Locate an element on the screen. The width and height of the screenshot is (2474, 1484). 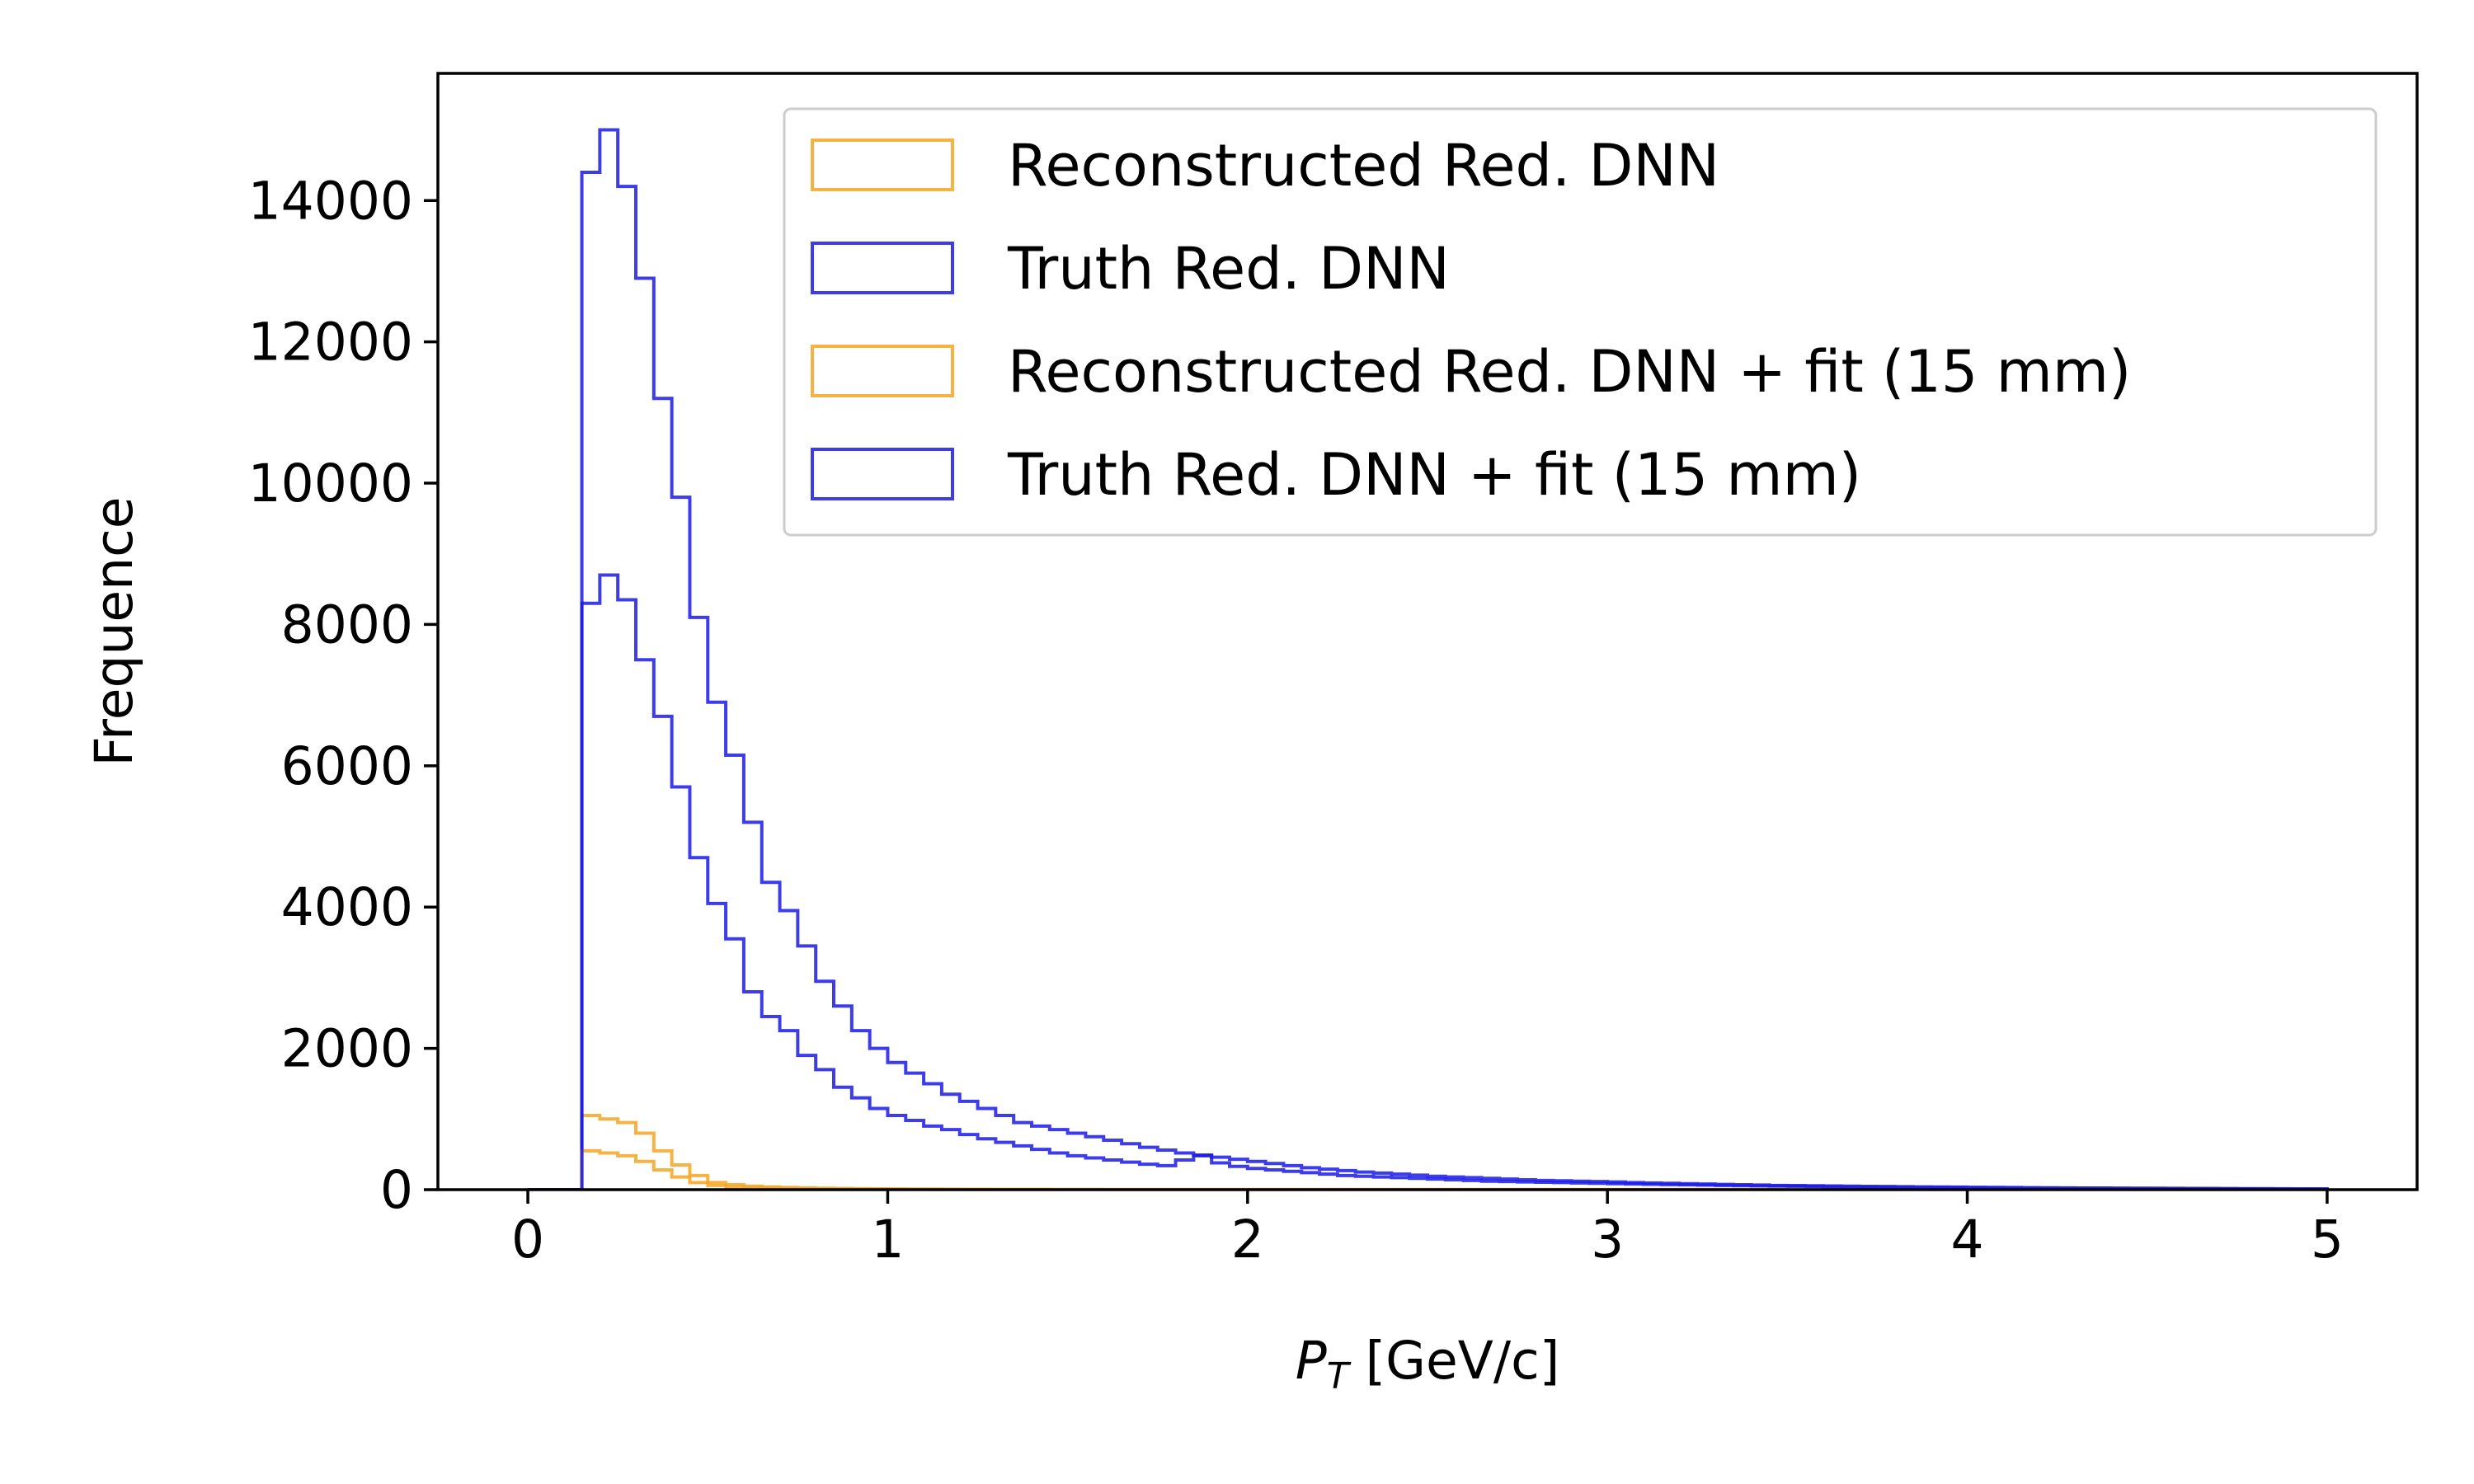
legend-label-1: Reconstructed Red. DNN is located at coordinates (1363, 166).